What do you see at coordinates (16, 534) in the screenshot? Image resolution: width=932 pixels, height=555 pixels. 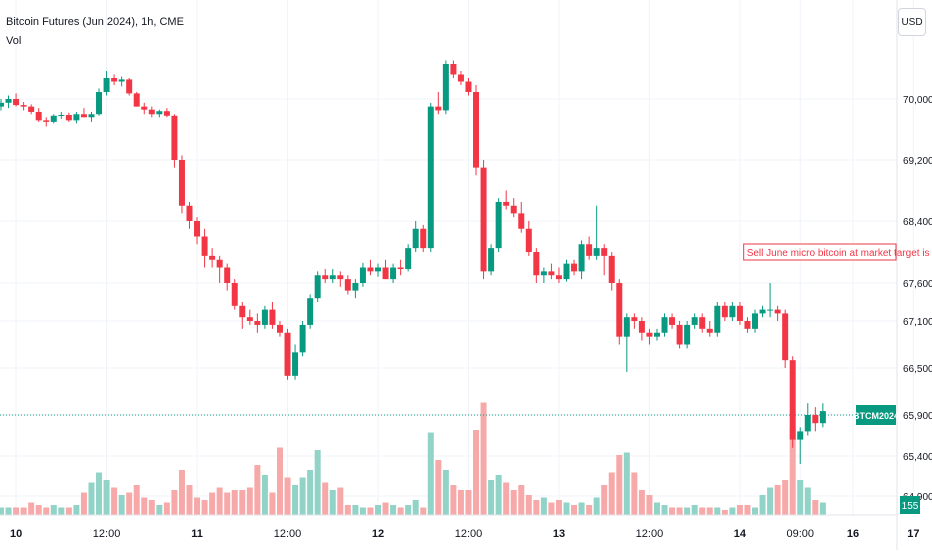 I see `x-tick-label: 10` at bounding box center [16, 534].